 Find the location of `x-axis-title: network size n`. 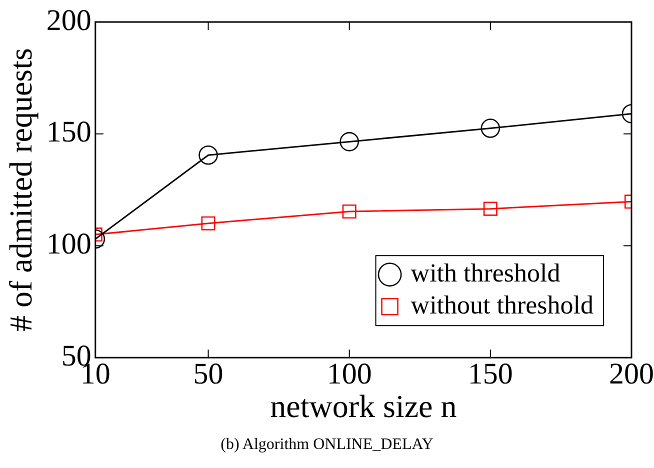

x-axis-title: network size n is located at coordinates (363, 406).